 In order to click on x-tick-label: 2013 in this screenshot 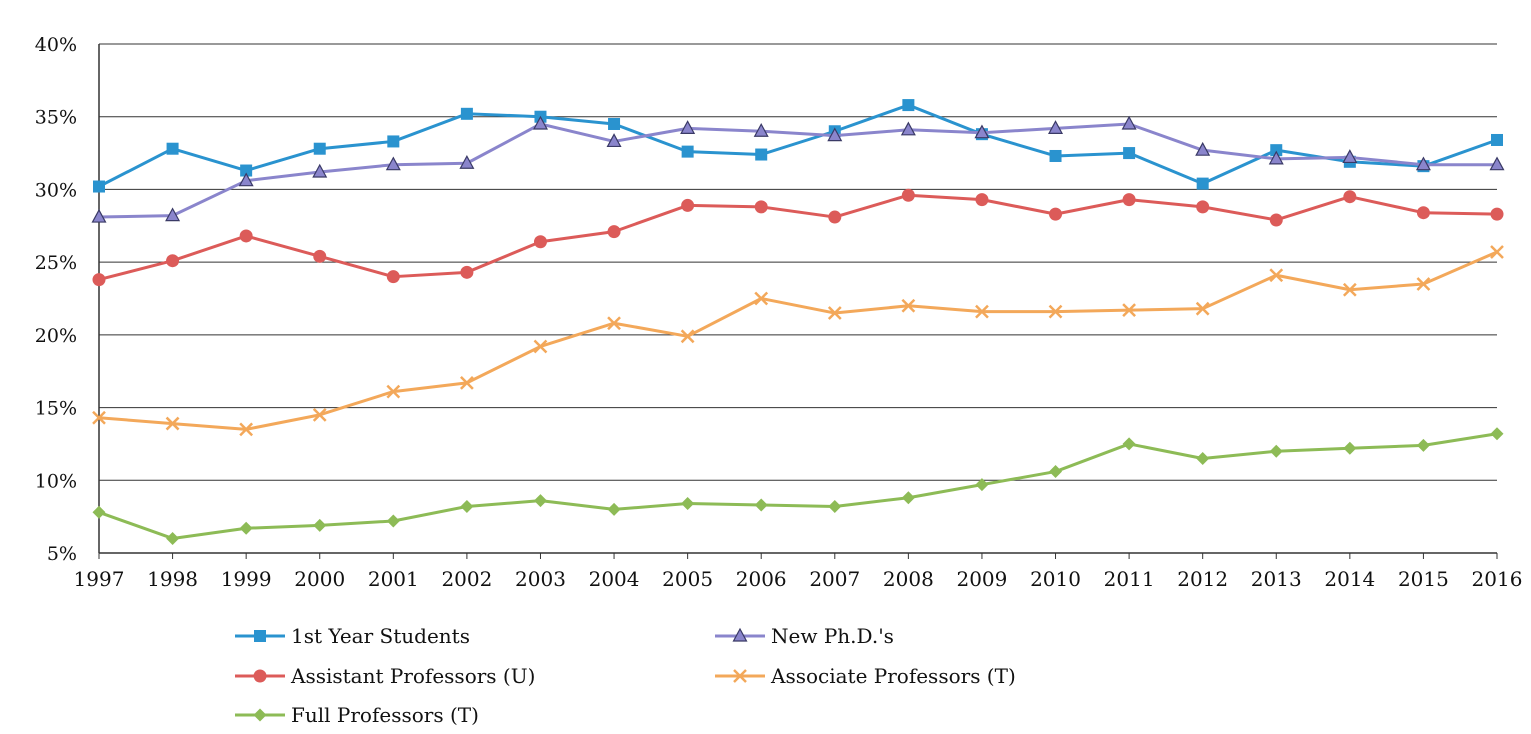, I will do `click(1276, 579)`.